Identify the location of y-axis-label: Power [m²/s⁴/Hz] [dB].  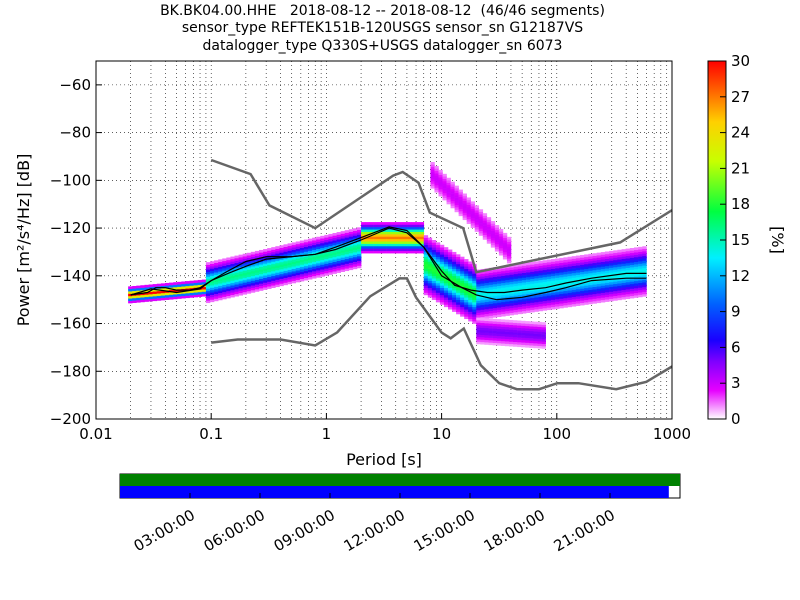
(23, 240).